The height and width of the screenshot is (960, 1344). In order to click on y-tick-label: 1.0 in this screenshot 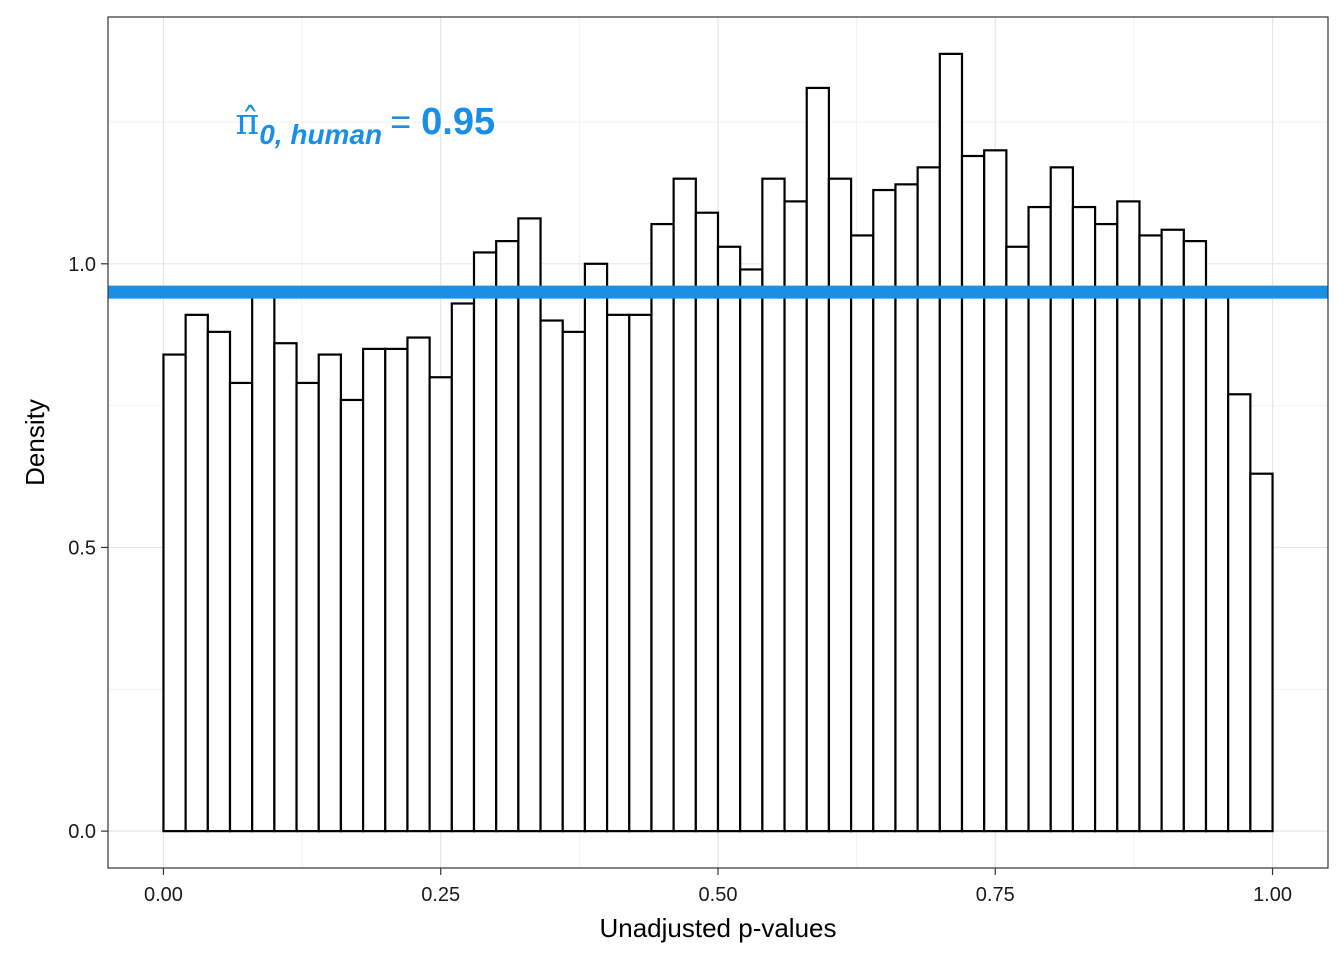, I will do `click(82, 265)`.